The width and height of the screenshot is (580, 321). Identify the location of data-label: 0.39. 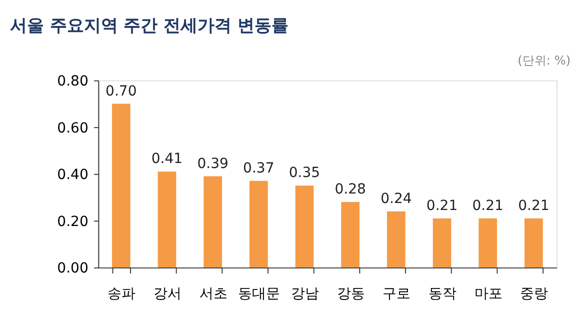
(212, 164).